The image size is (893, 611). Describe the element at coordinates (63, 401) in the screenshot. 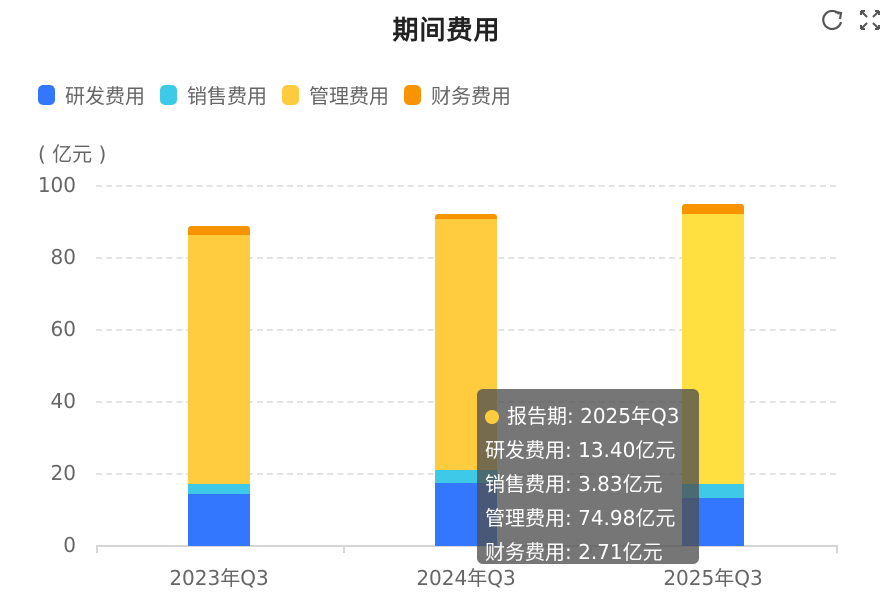

I see `y-tick-label: 40` at that location.